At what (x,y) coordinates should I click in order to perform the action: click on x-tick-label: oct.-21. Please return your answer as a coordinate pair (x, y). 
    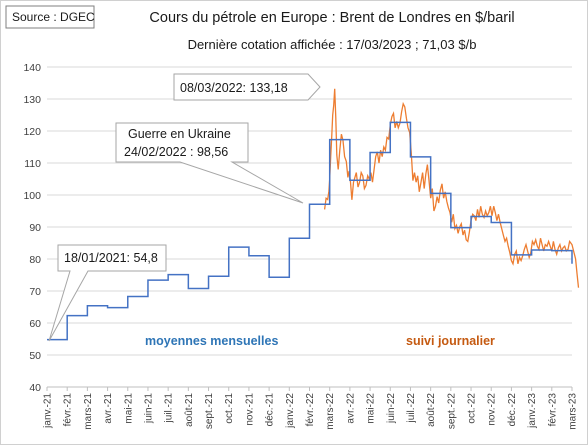
    Looking at the image, I should click on (229, 408).